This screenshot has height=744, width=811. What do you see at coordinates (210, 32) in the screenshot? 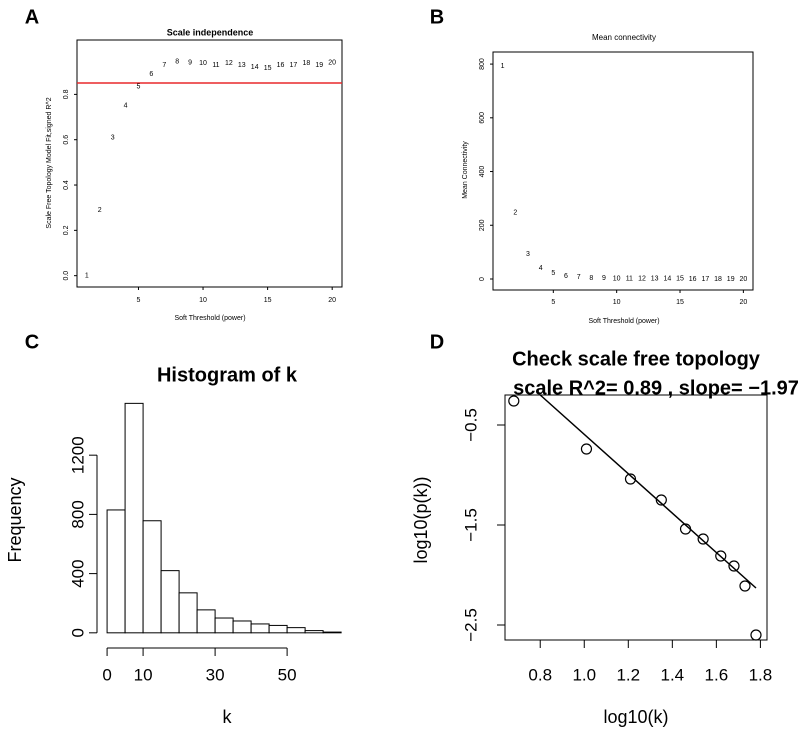
I see `chart-title: Scale independence` at bounding box center [210, 32].